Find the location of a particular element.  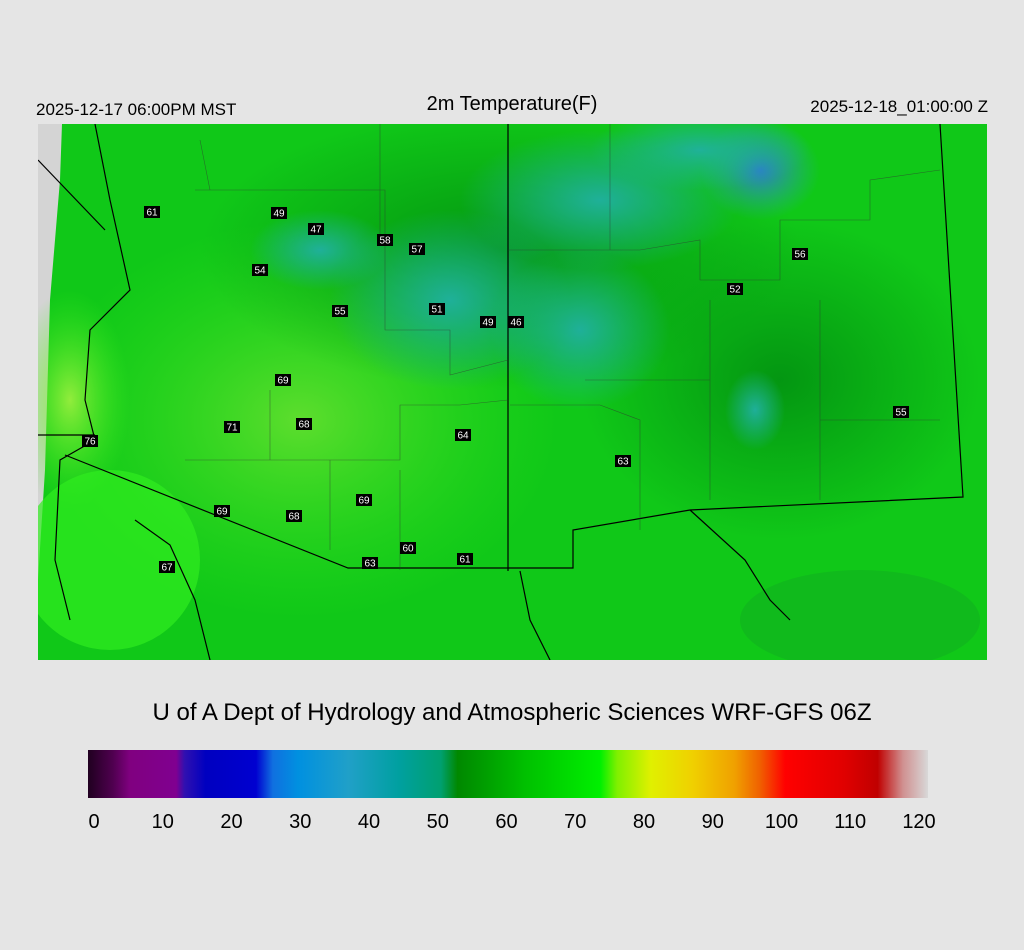

station-value: 71 is located at coordinates (232, 428).